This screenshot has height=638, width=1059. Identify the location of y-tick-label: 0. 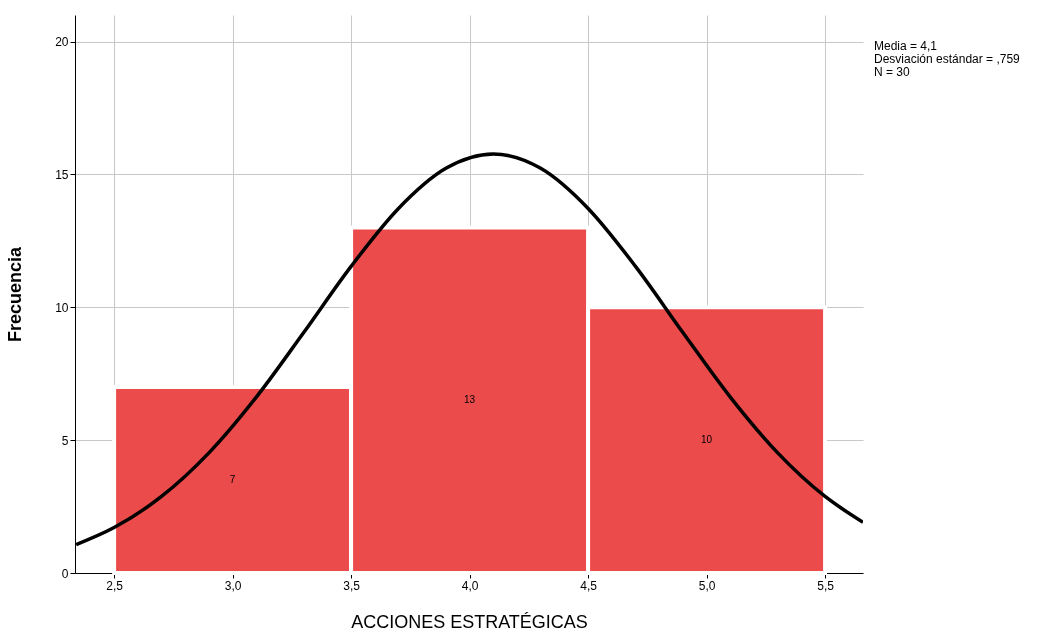
(65, 573).